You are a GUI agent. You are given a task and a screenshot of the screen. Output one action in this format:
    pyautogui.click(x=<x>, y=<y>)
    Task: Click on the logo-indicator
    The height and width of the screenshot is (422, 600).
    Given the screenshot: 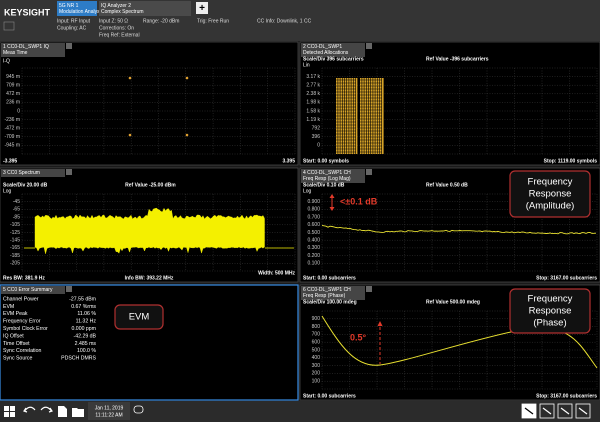 What is the action you would take?
    pyautogui.click(x=9, y=26)
    